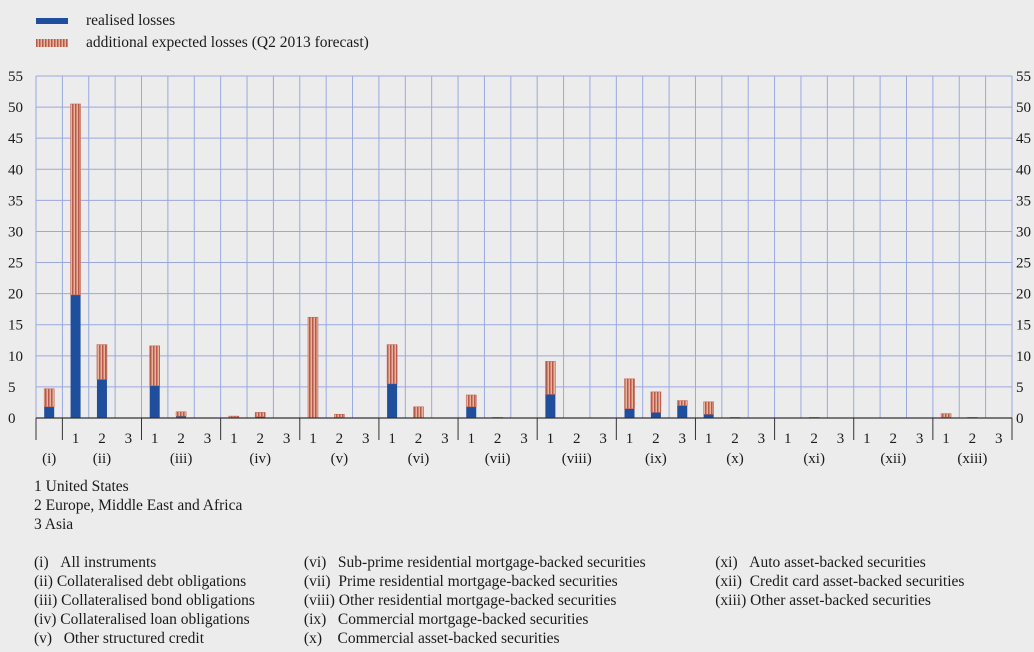 This screenshot has width=1034, height=652. I want to click on y-tick-label-right: 35, so click(1023, 201).